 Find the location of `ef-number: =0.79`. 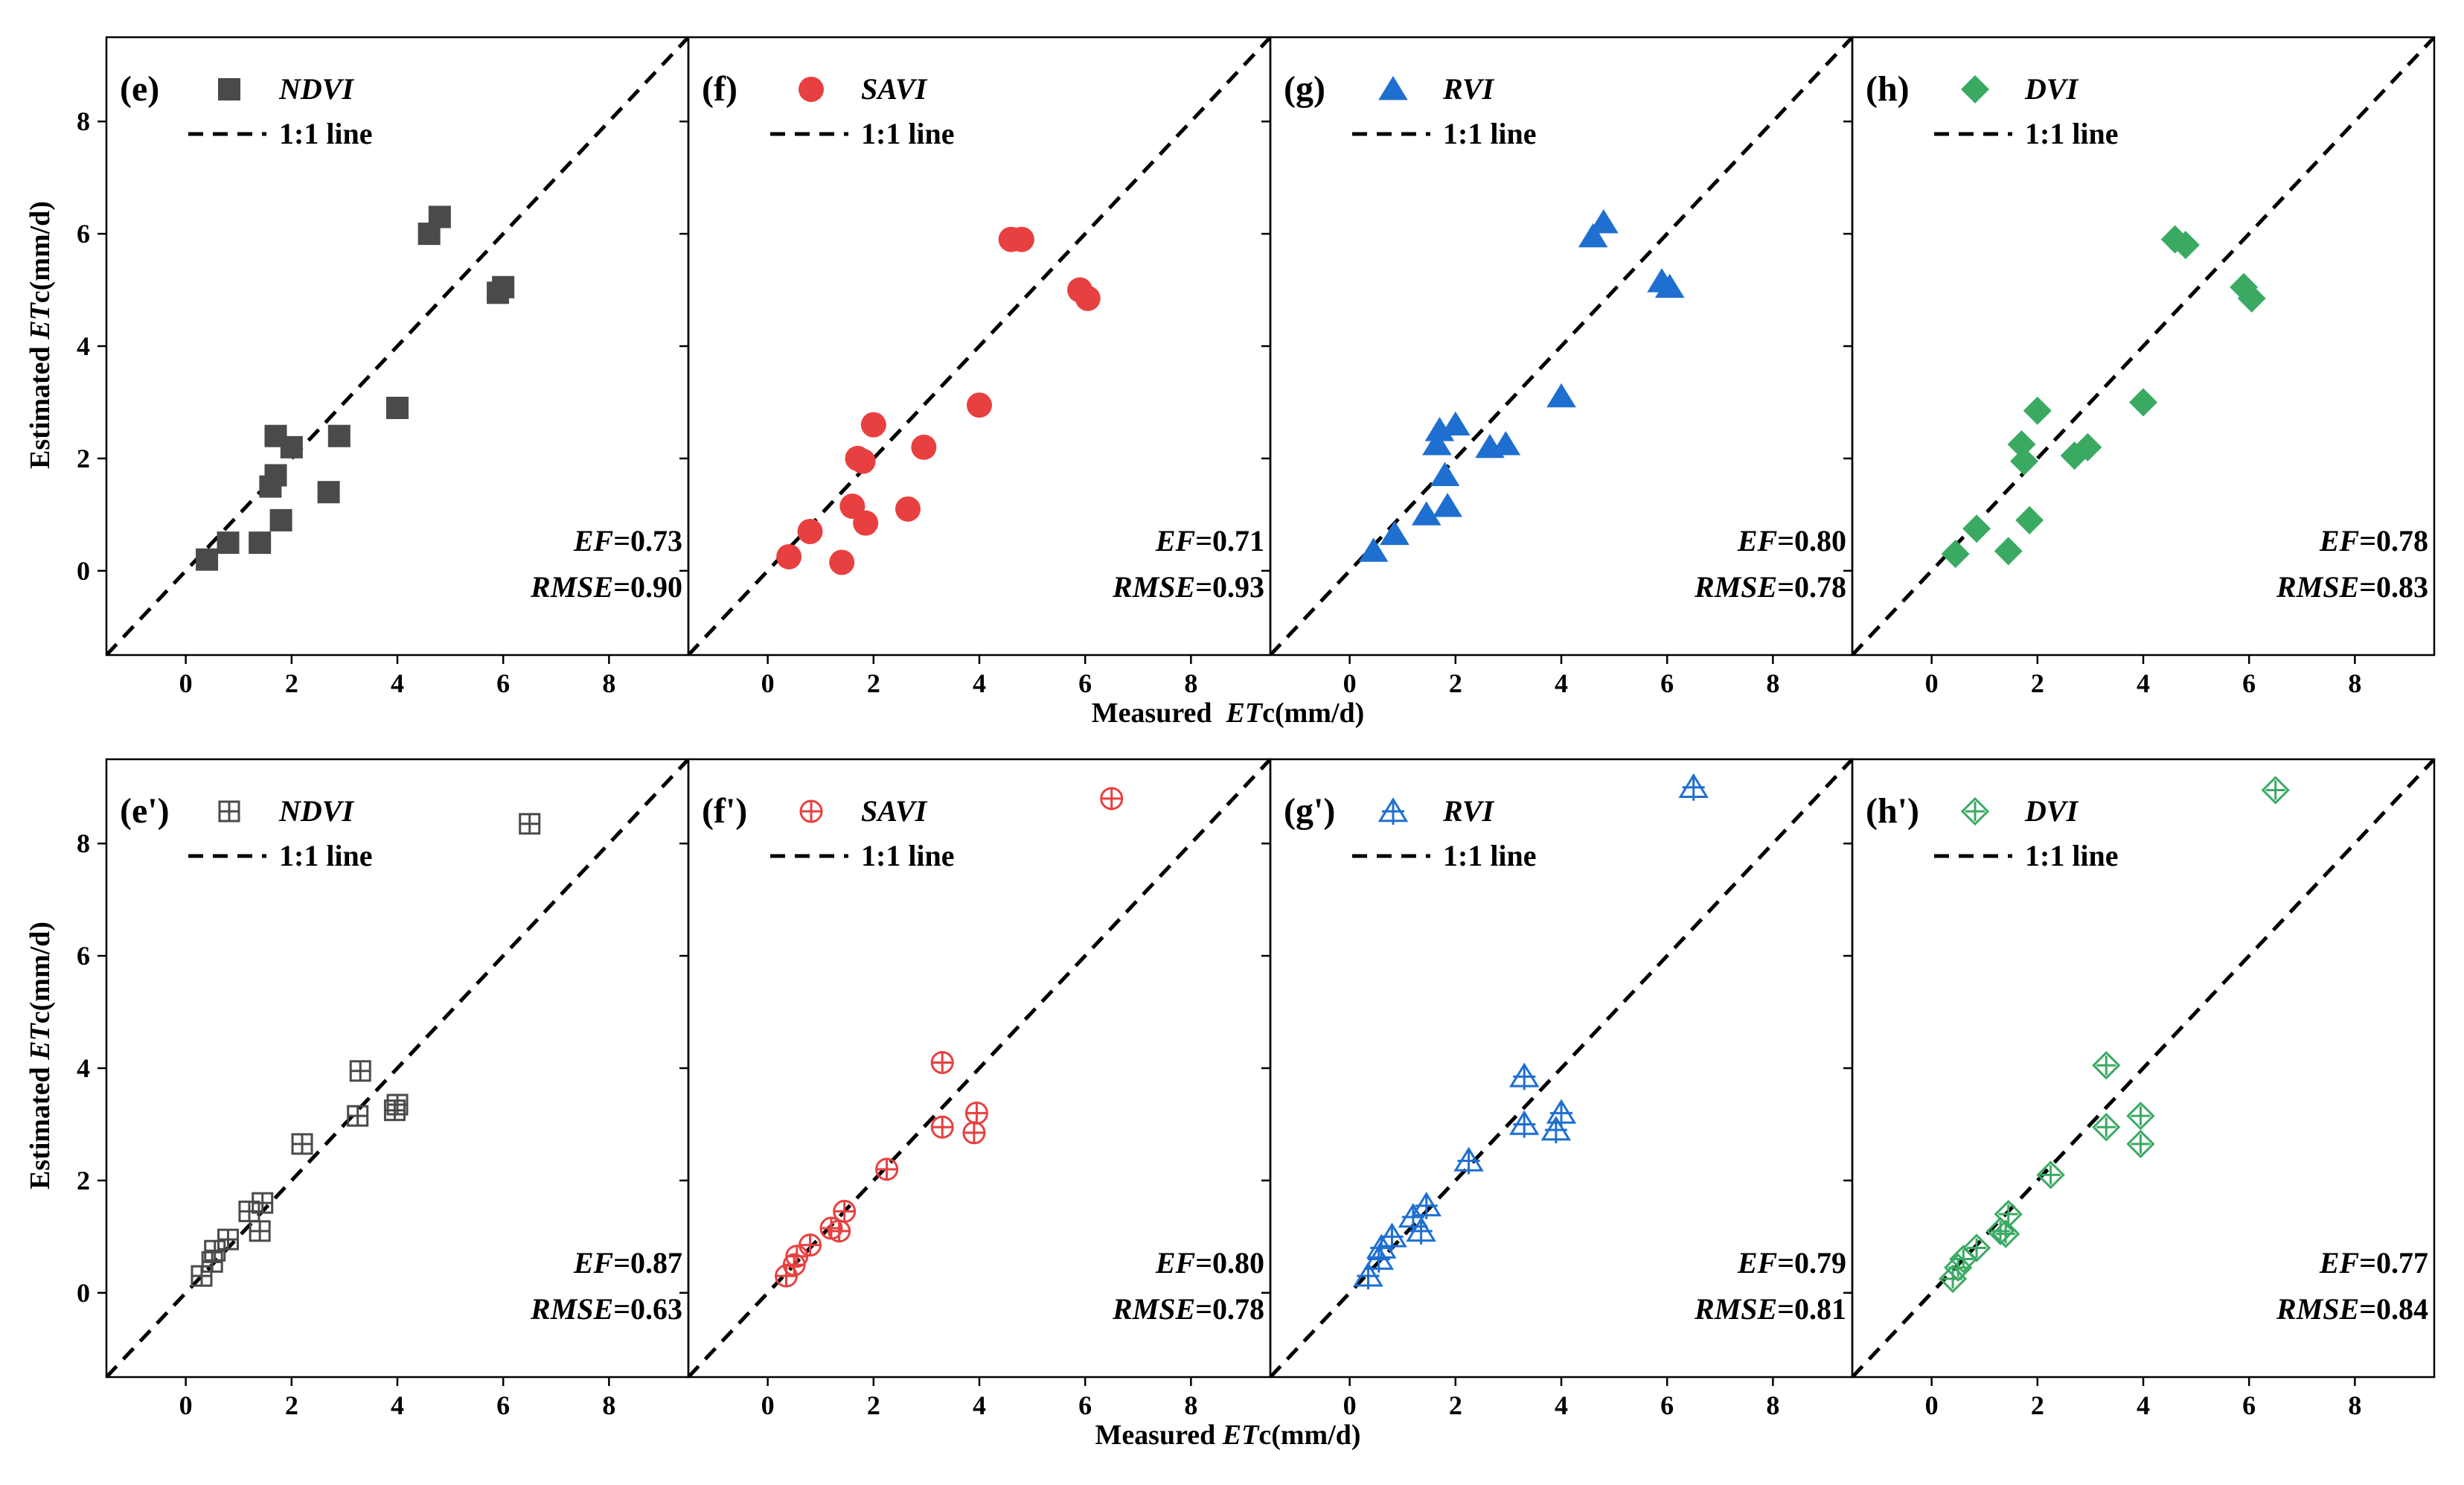

ef-number: =0.79 is located at coordinates (1811, 1263).